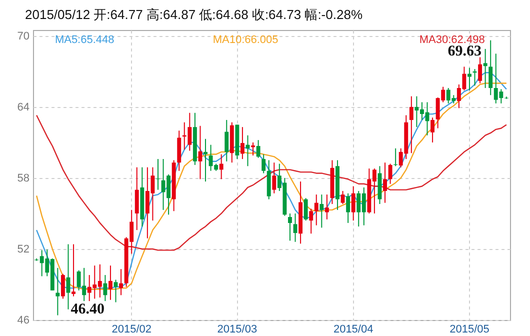  Describe the element at coordinates (132, 330) in the screenshot. I see `x-tick-label: 2015/02` at that location.